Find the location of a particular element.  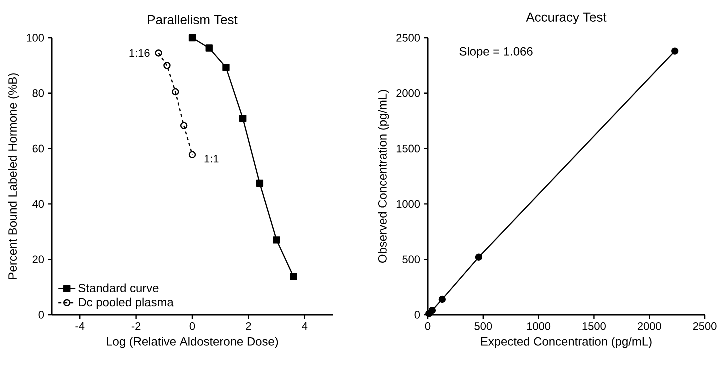

y-axis-title: Observed Concentration (pg/mL) is located at coordinates (384, 176).